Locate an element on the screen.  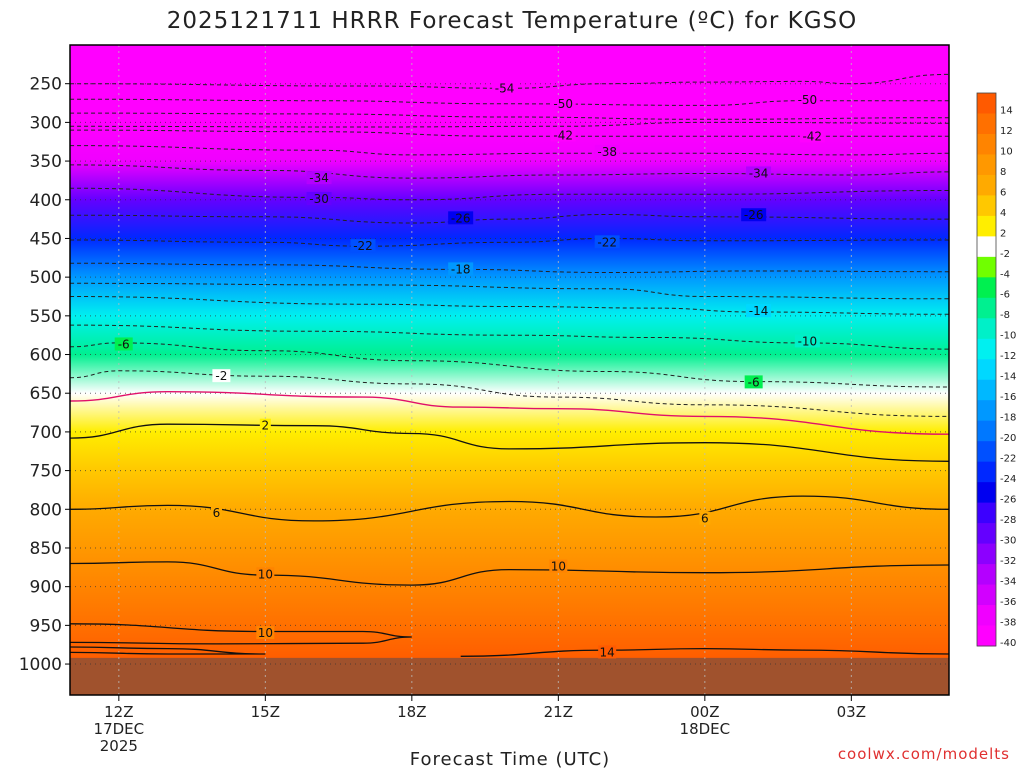
y-tick-label: 300 is located at coordinates (46, 123).